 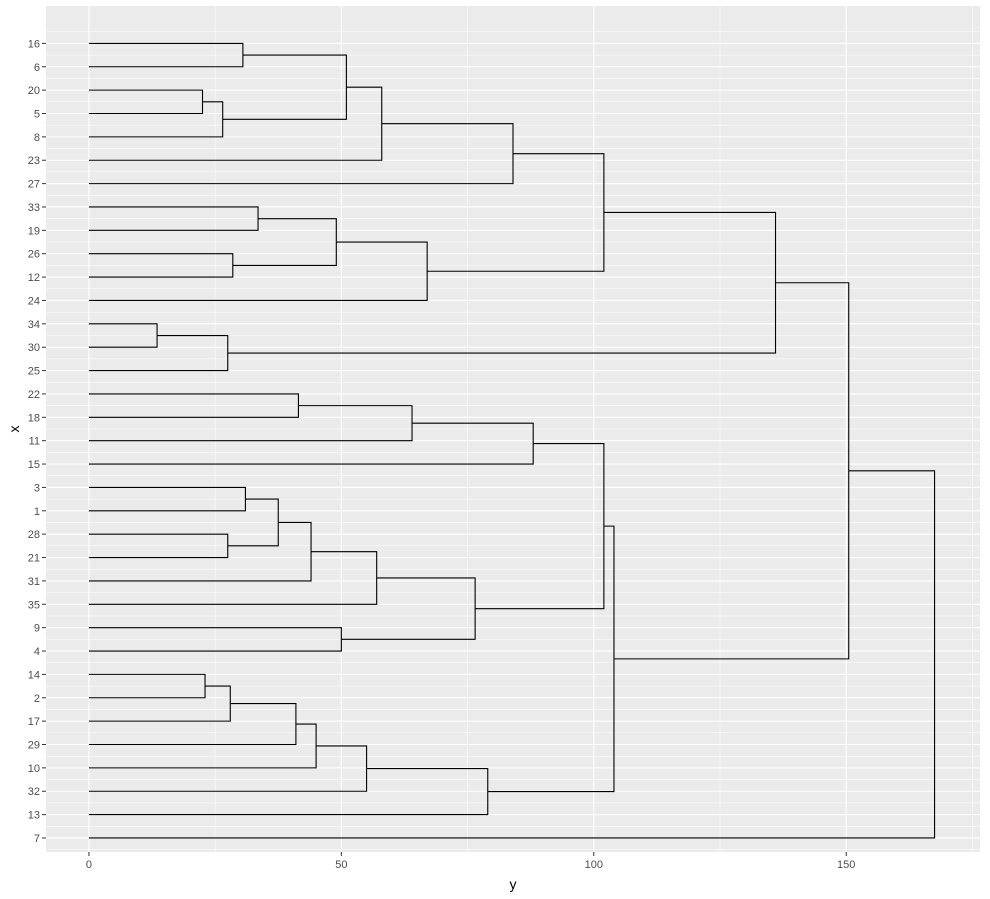 What do you see at coordinates (34, 535) in the screenshot?
I see `y-tick-label: 28` at bounding box center [34, 535].